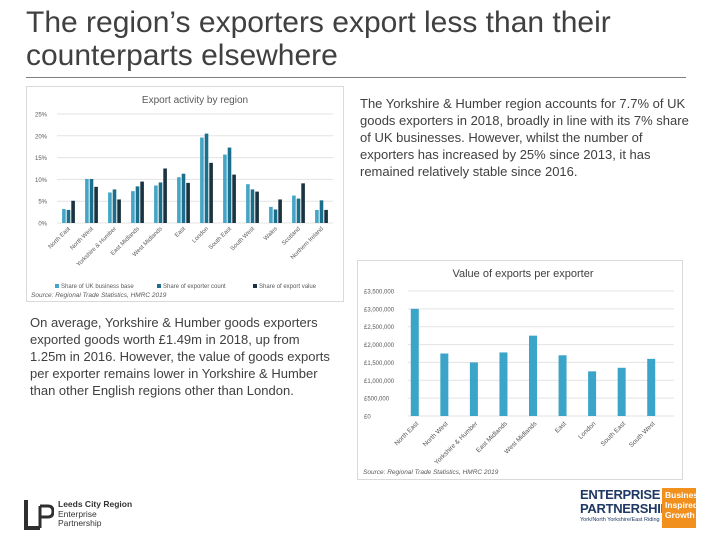 The width and height of the screenshot is (720, 540). What do you see at coordinates (41, 137) in the screenshot?
I see `y-tick-label: 20%` at bounding box center [41, 137].